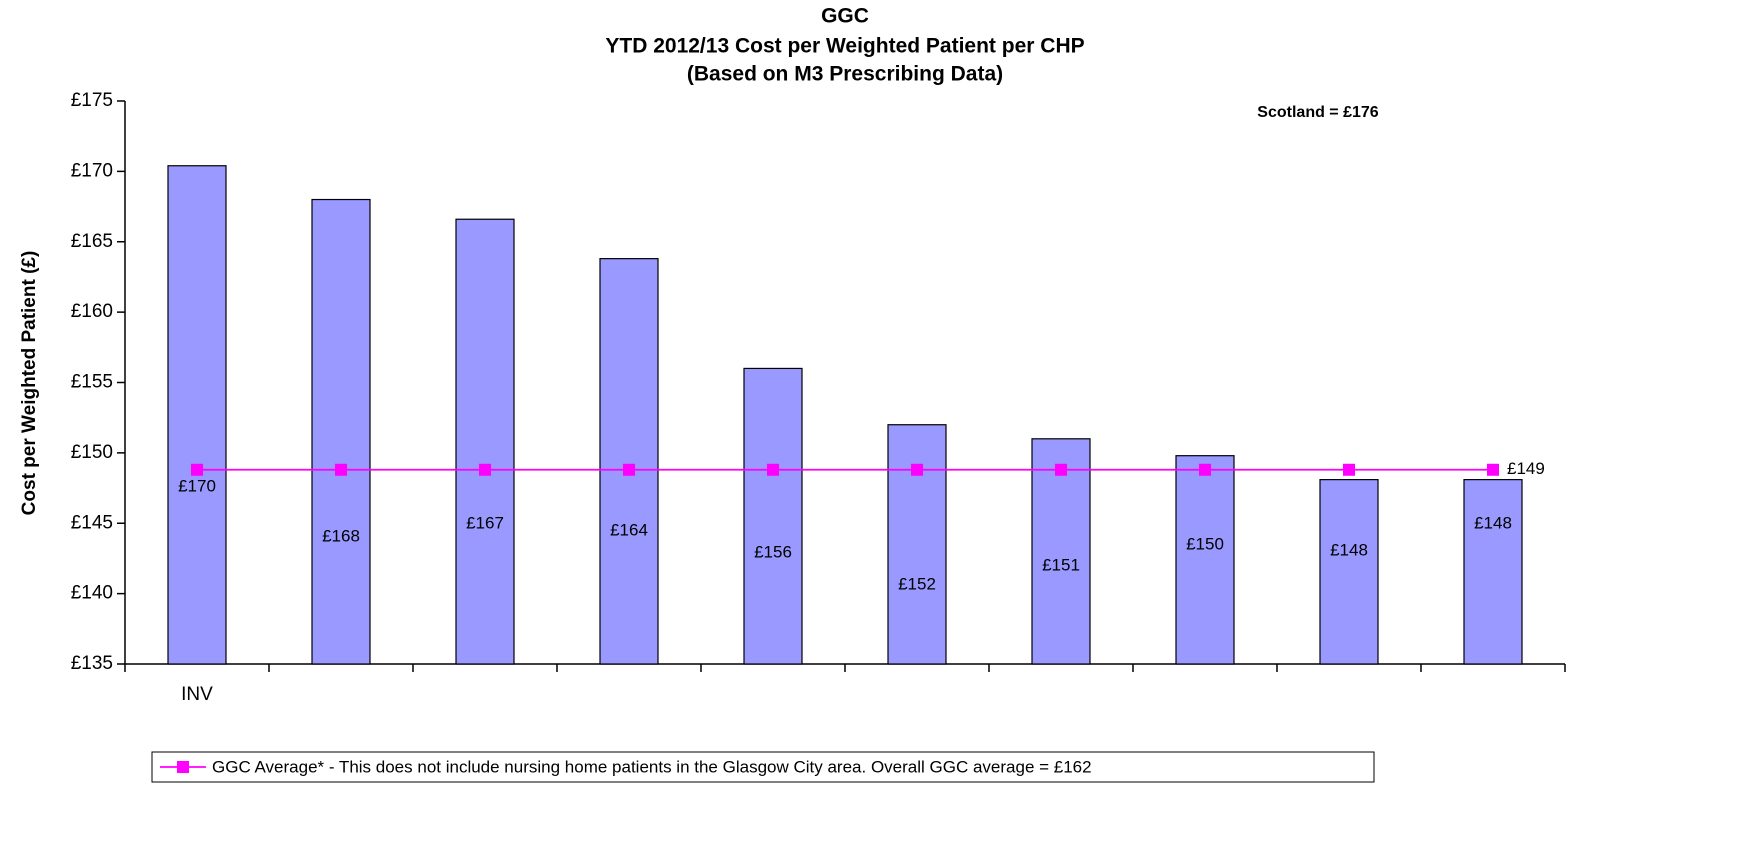 The width and height of the screenshot is (1742, 858). Describe the element at coordinates (845, 16) in the screenshot. I see `chart-title: GGC` at that location.